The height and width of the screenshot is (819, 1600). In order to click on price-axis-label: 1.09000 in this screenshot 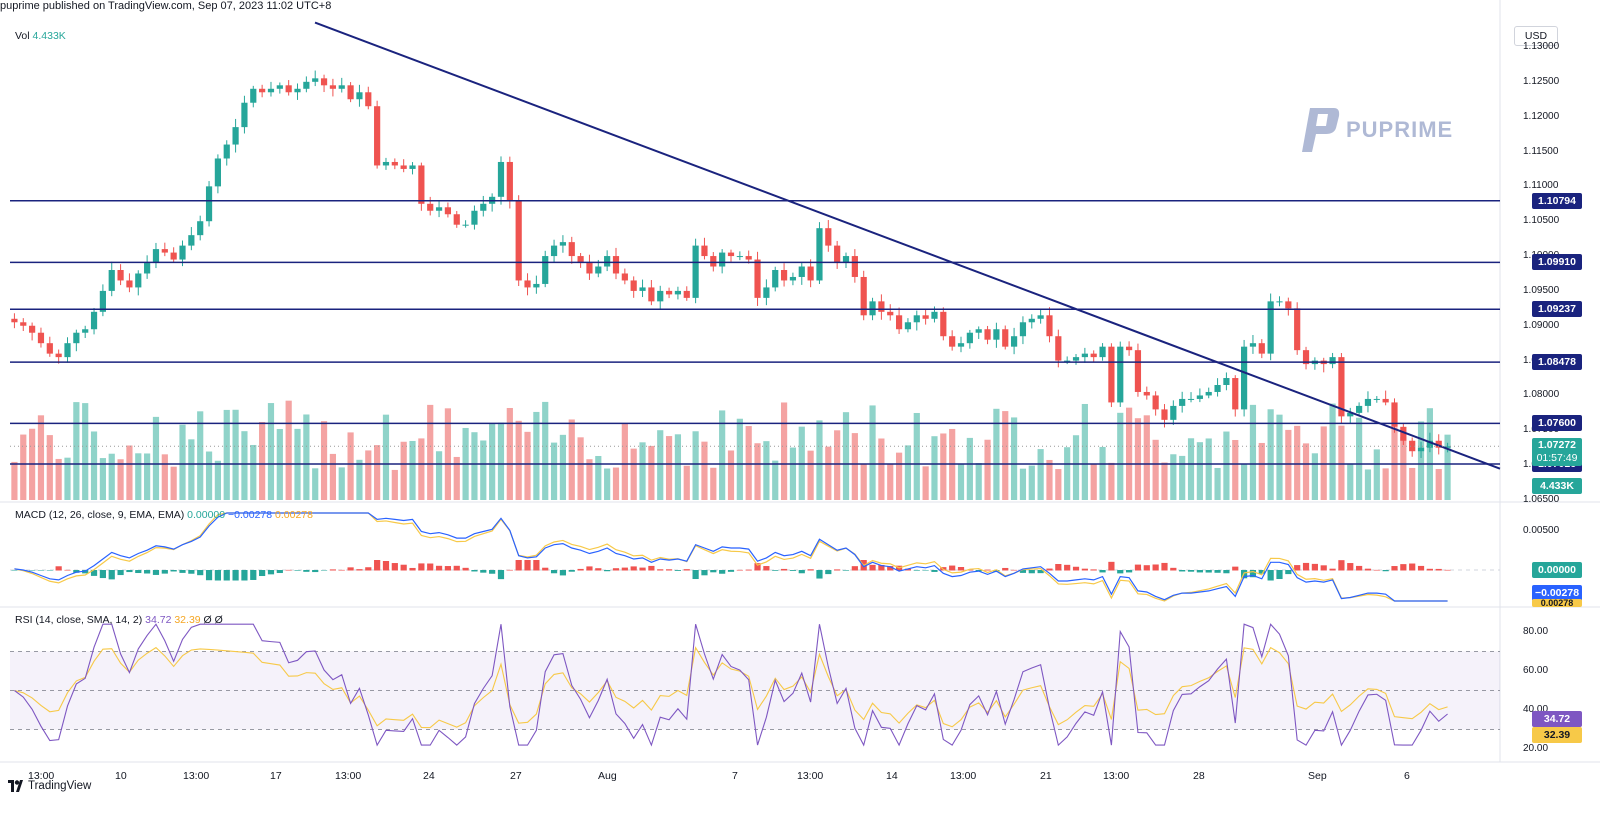, I will do `click(1541, 325)`.